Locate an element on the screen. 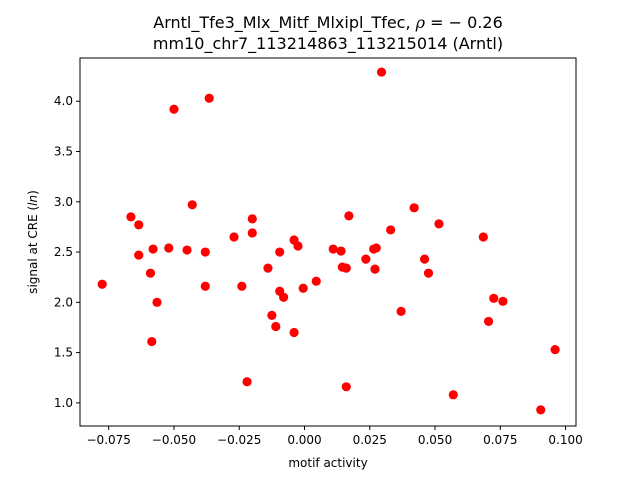 The width and height of the screenshot is (640, 480). y-axis-ticks: 1.0 1.5 2.0 2.5 3.0 3.5 4.0 is located at coordinates (67, 252).